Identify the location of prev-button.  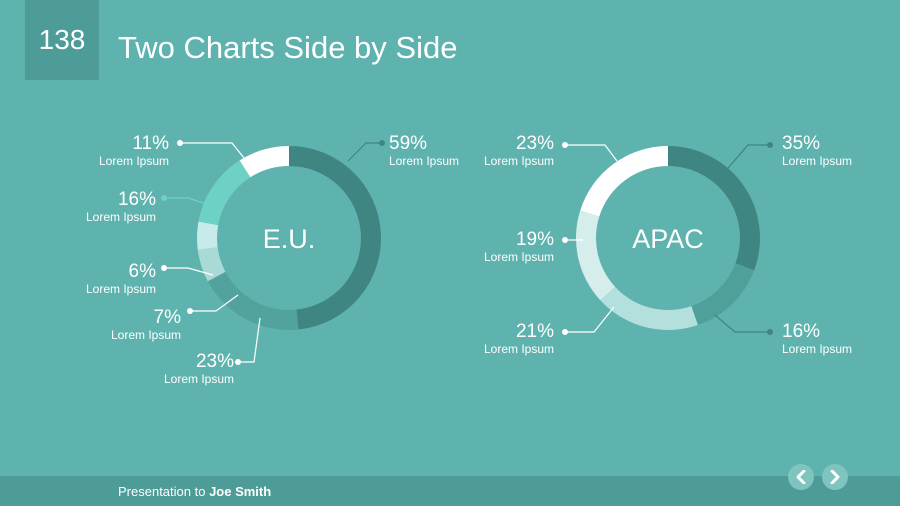
(801, 477).